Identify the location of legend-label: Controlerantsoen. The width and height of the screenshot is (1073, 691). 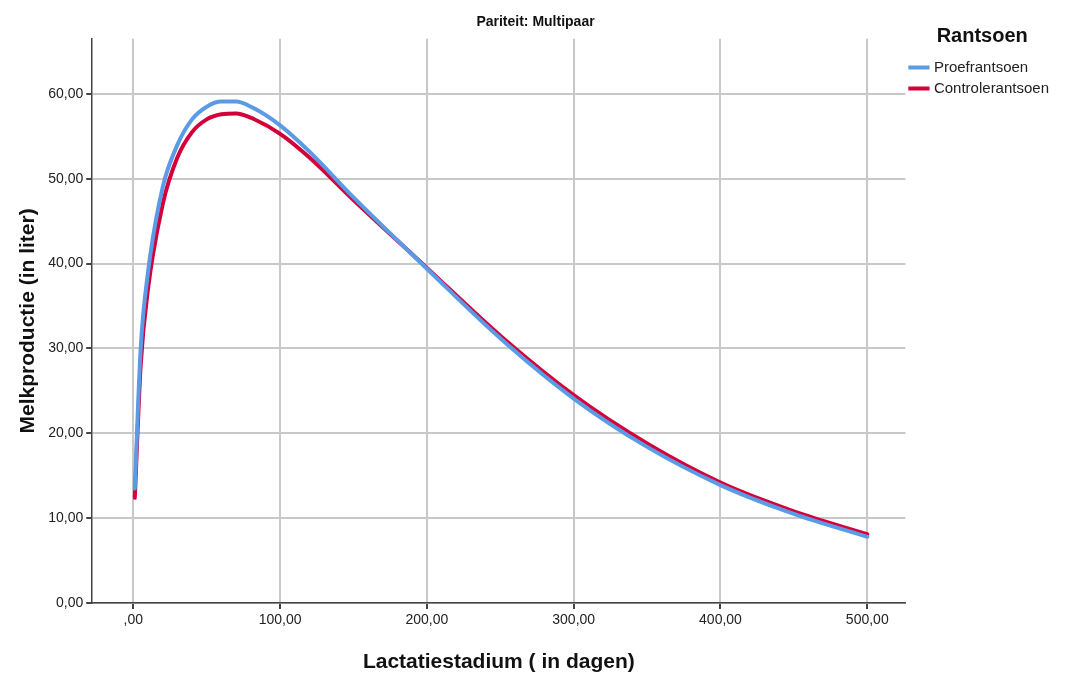
(991, 87).